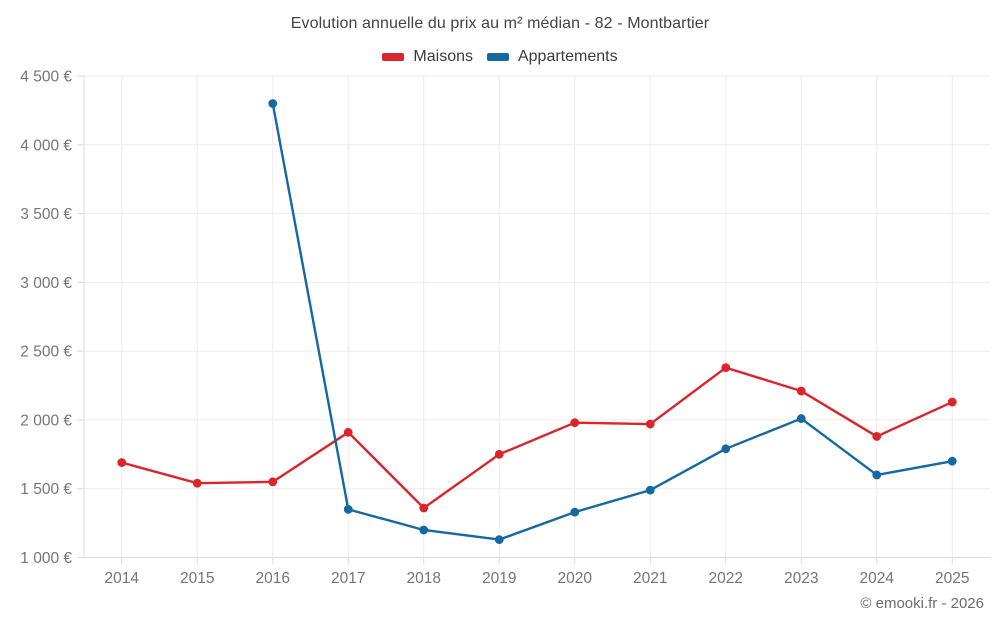  What do you see at coordinates (877, 578) in the screenshot?
I see `x-axis-tick-label: 2024` at bounding box center [877, 578].